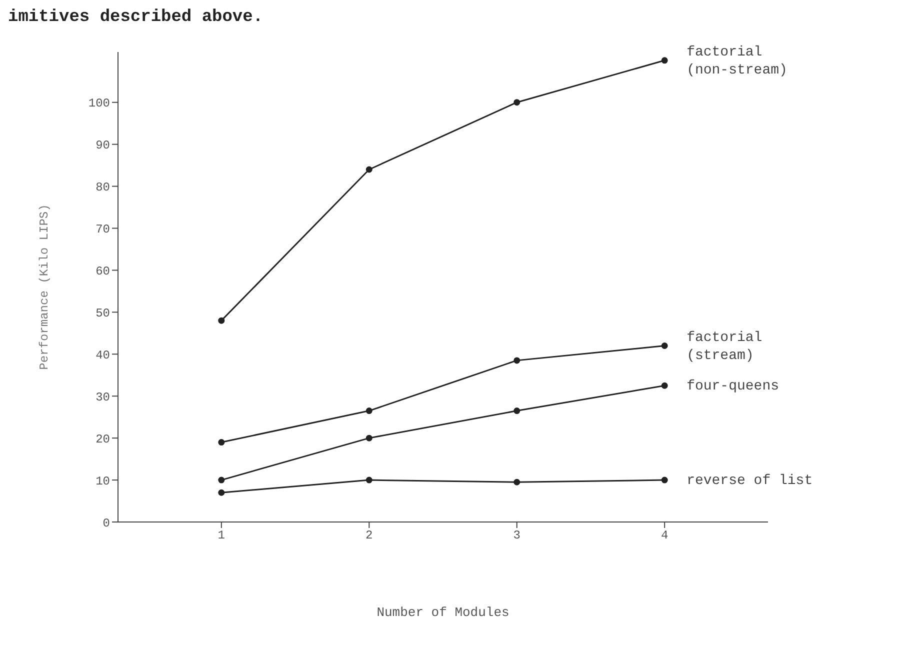 Image resolution: width=918 pixels, height=657 pixels. I want to click on y-tick-label: 40, so click(103, 355).